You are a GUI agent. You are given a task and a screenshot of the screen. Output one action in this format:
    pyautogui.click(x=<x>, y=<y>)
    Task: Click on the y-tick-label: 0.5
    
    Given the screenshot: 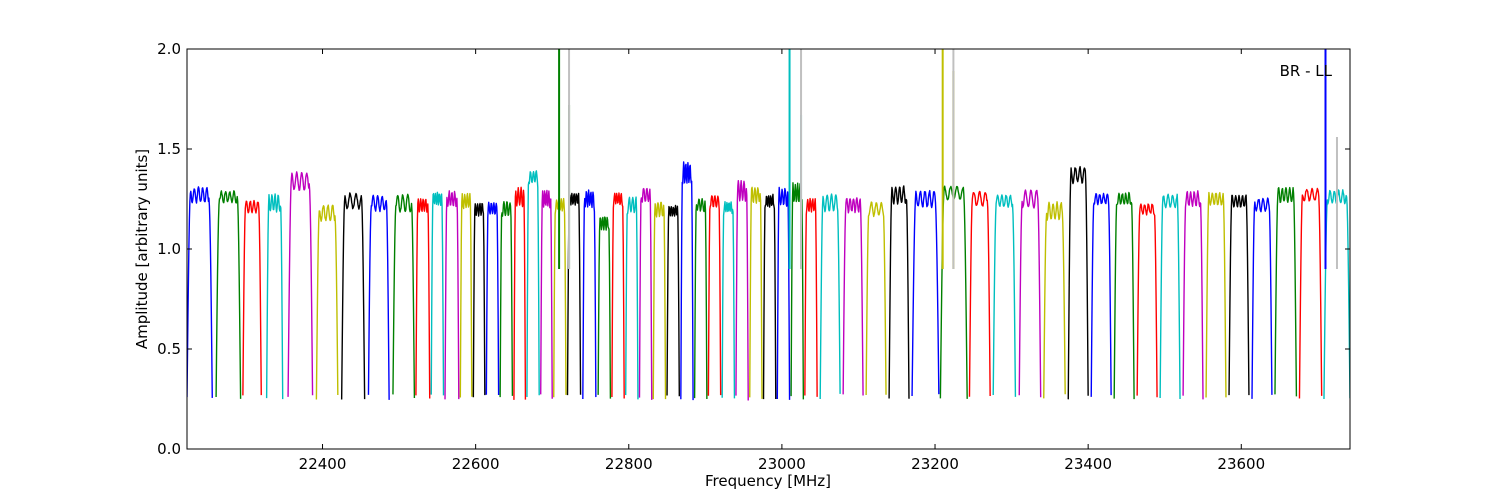 What is the action you would take?
    pyautogui.click(x=169, y=349)
    